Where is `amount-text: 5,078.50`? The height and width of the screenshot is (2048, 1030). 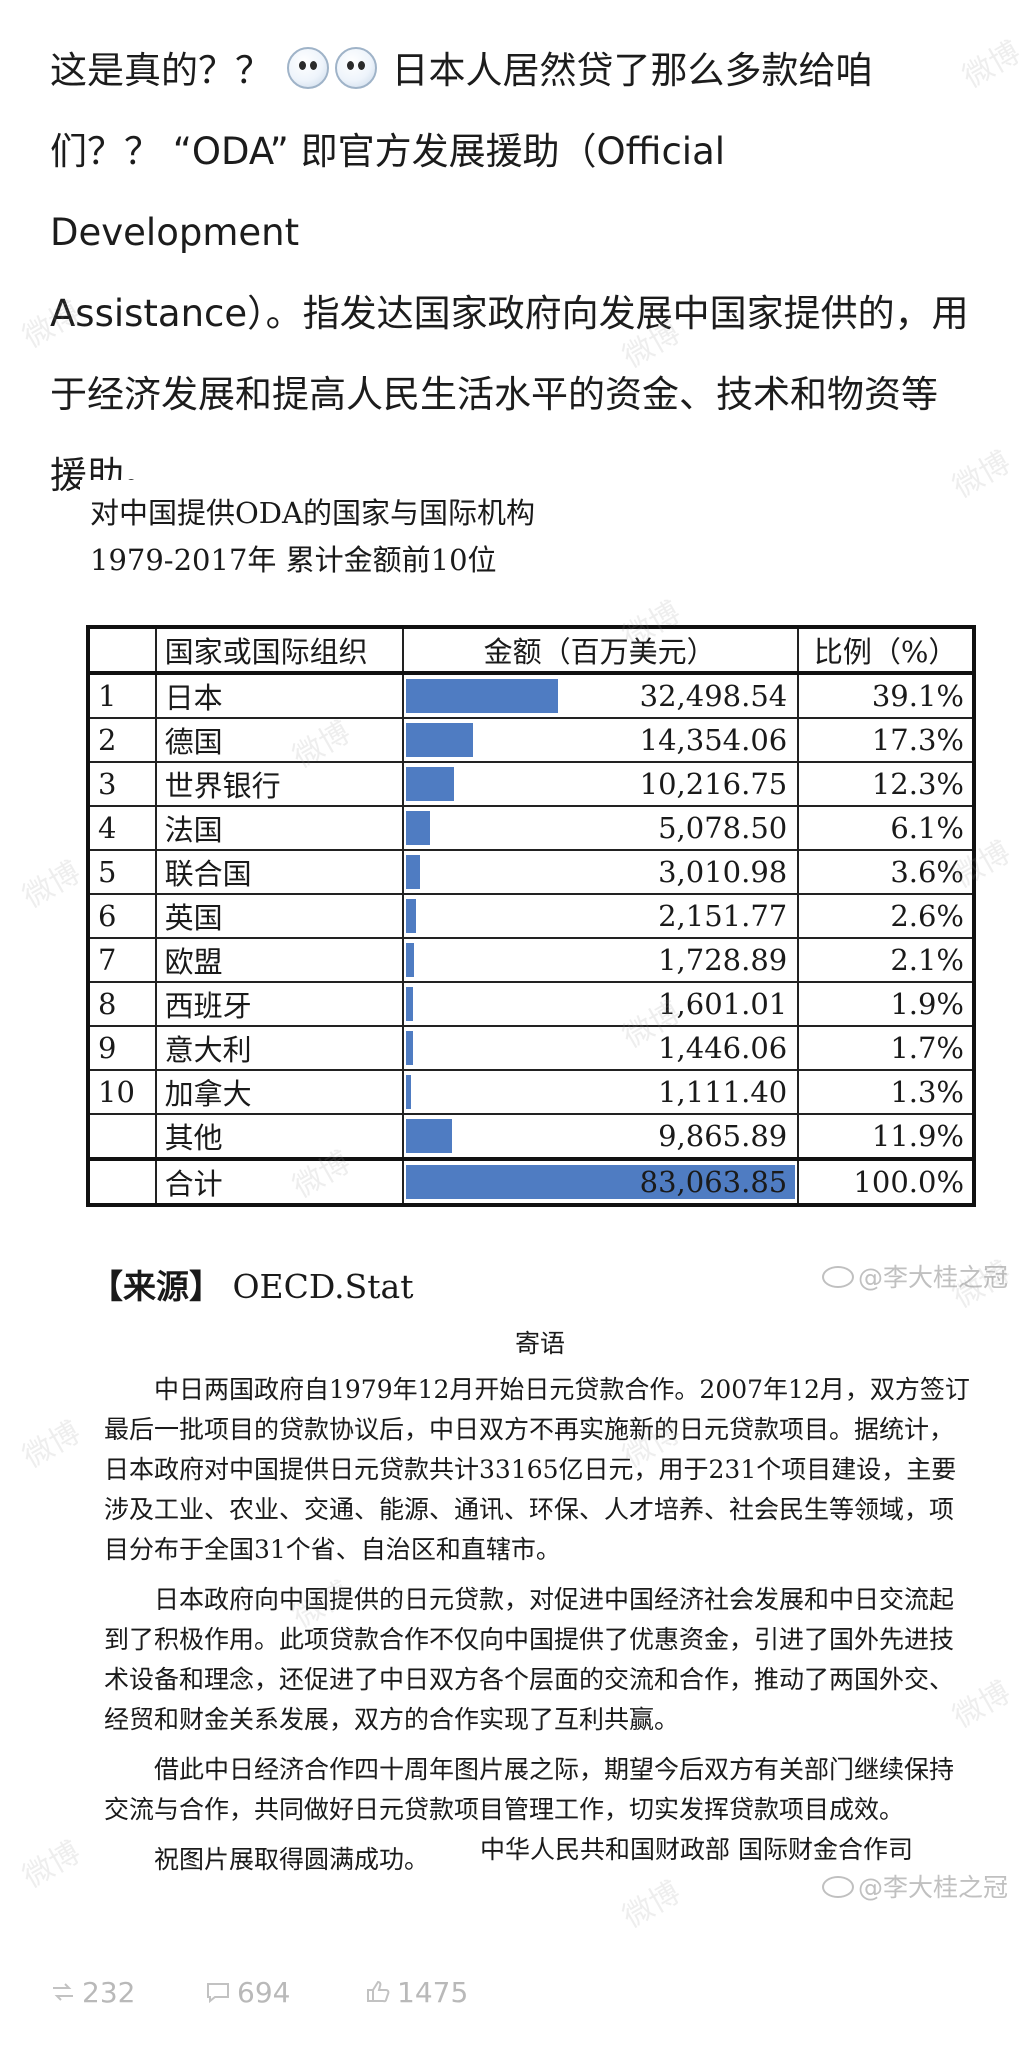
amount-text: 5,078.50 is located at coordinates (723, 828).